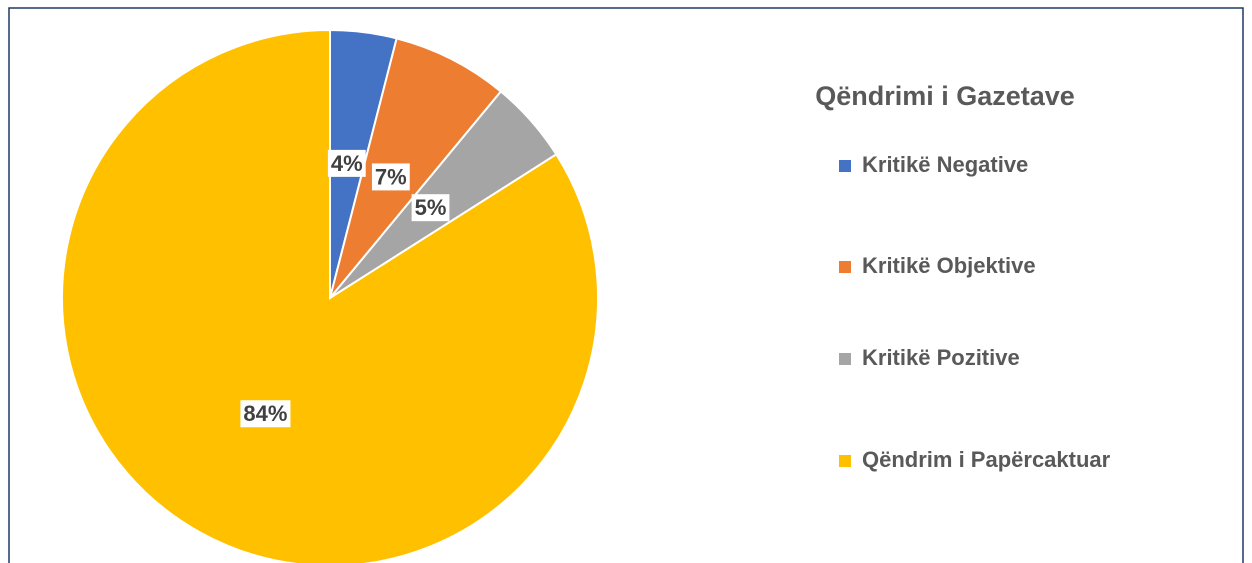 This screenshot has height=563, width=1252. I want to click on data-label: 5%, so click(431, 207).